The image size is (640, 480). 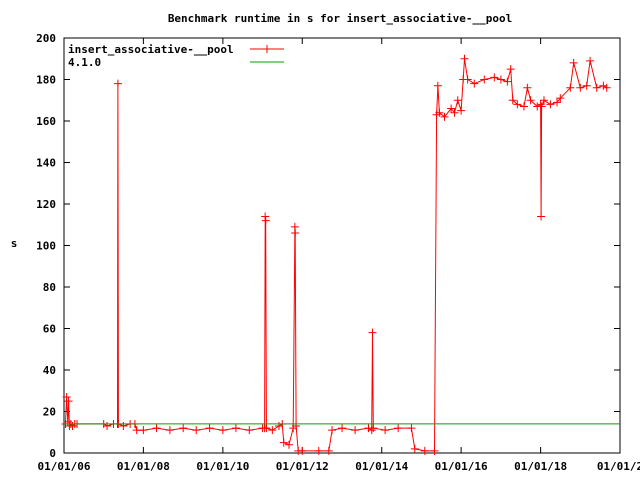 What do you see at coordinates (52, 453) in the screenshot?
I see `y-tick-label: 0` at bounding box center [52, 453].